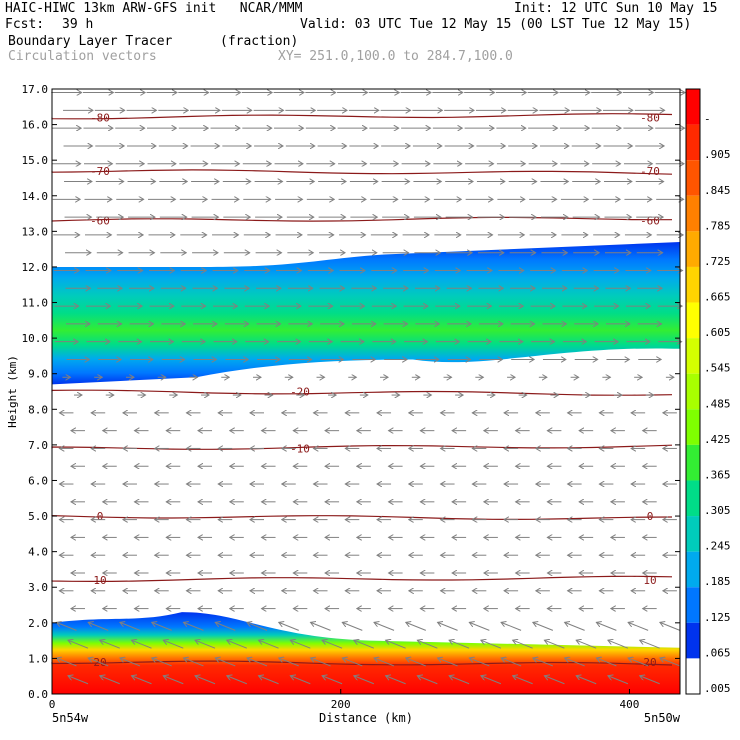 The width and height of the screenshot is (740, 740). What do you see at coordinates (717, 581) in the screenshot?
I see `colorbar-label: .185` at bounding box center [717, 581].